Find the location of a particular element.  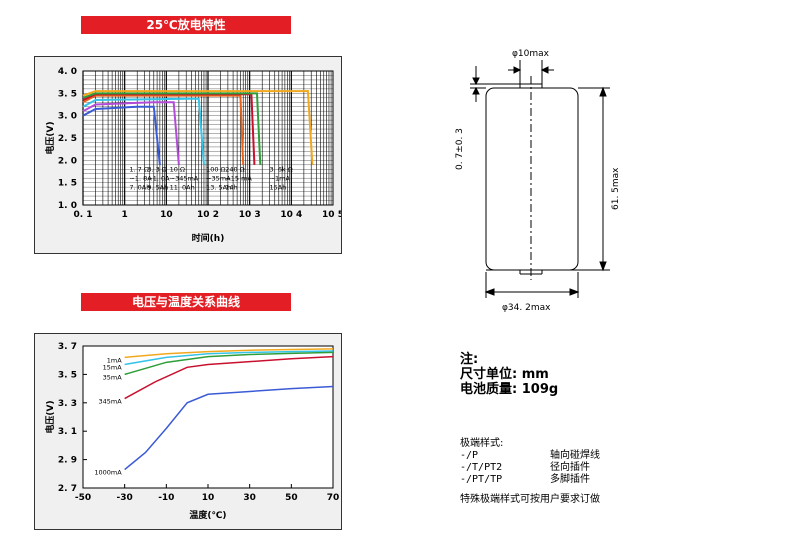

terminal-row: -/P 轴向碰焊线 is located at coordinates (530, 455).